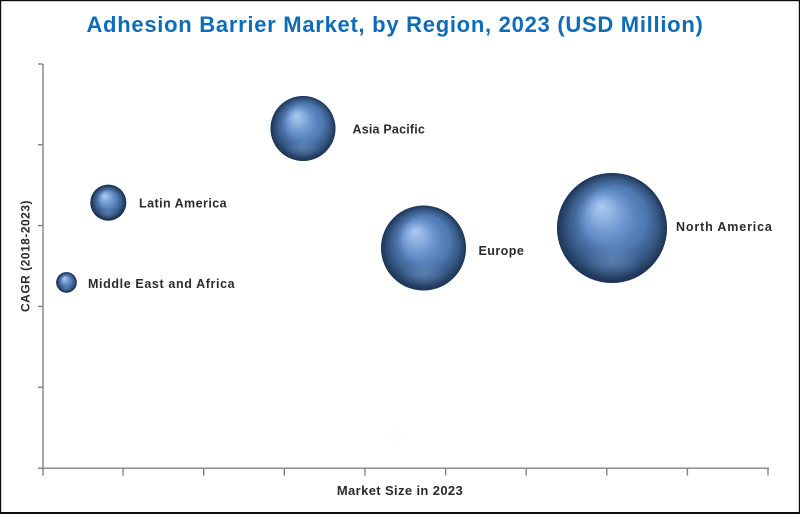 This screenshot has width=800, height=519. Describe the element at coordinates (400, 490) in the screenshot. I see `svg-text: Market Size in 2023` at that location.